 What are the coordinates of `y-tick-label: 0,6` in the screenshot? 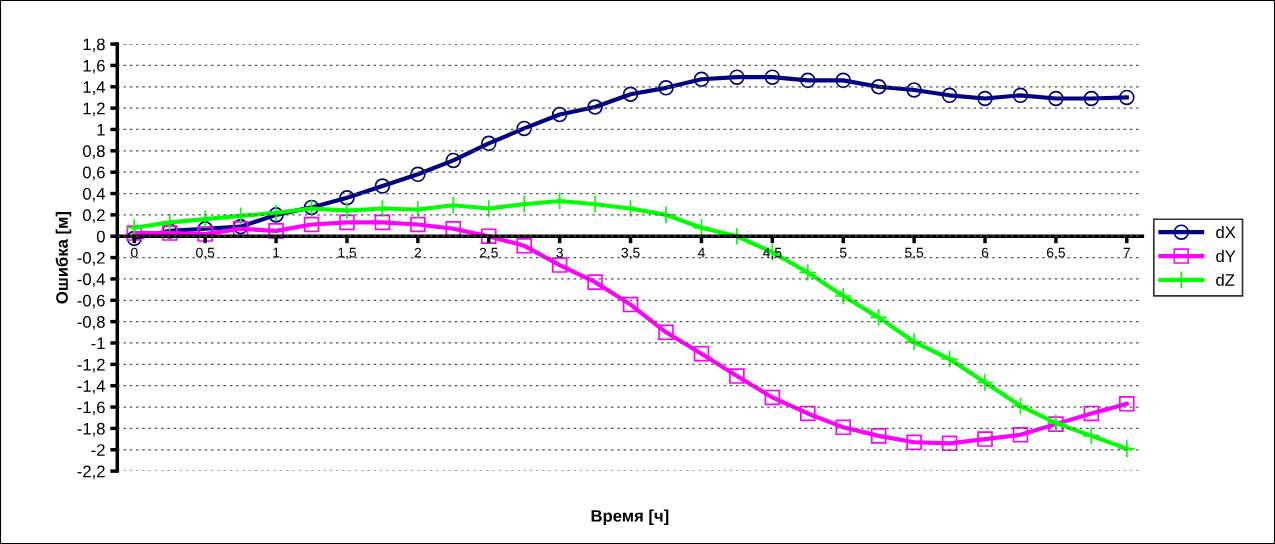 It's located at (93, 173).